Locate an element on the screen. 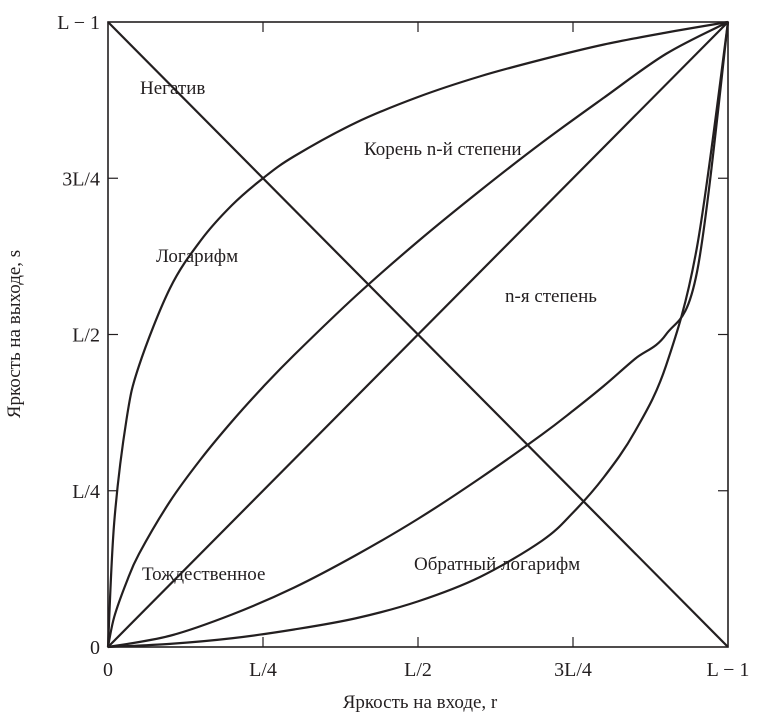 Image resolution: width=762 pixels, height=720 pixels. series-label-negative: Негатив is located at coordinates (172, 88).